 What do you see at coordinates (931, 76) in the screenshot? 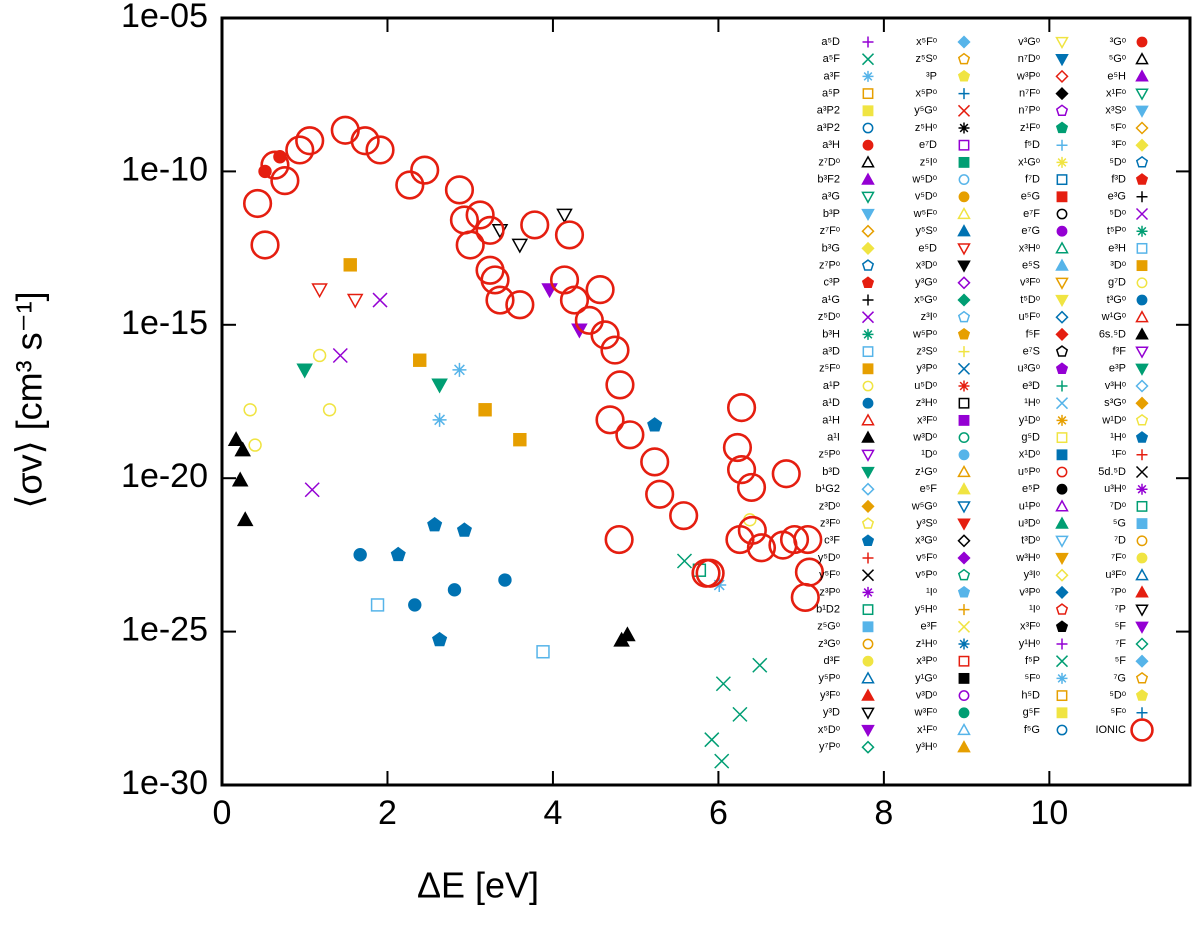
I see `legend-label: ³P` at bounding box center [931, 76].